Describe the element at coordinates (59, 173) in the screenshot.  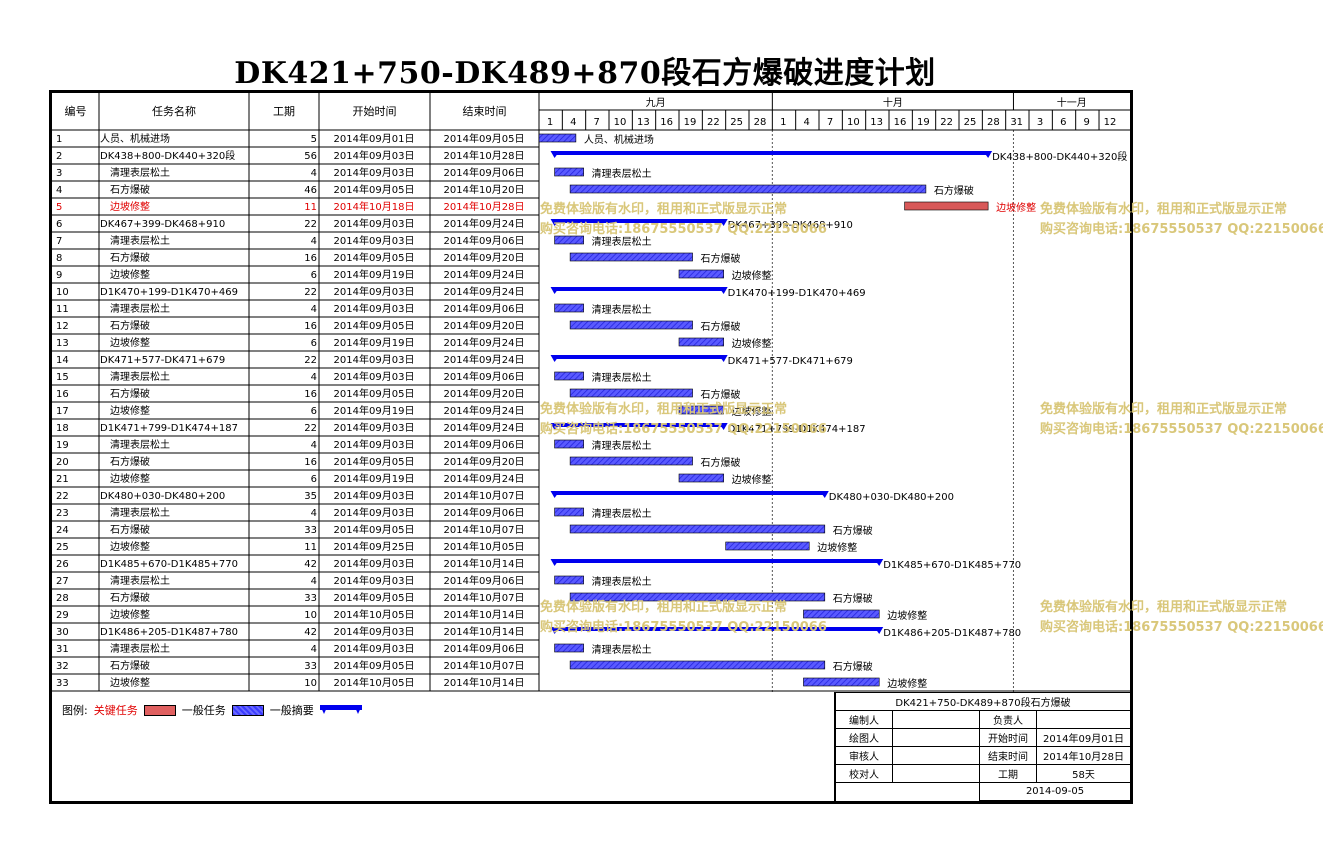
I see `task-id: 3` at that location.